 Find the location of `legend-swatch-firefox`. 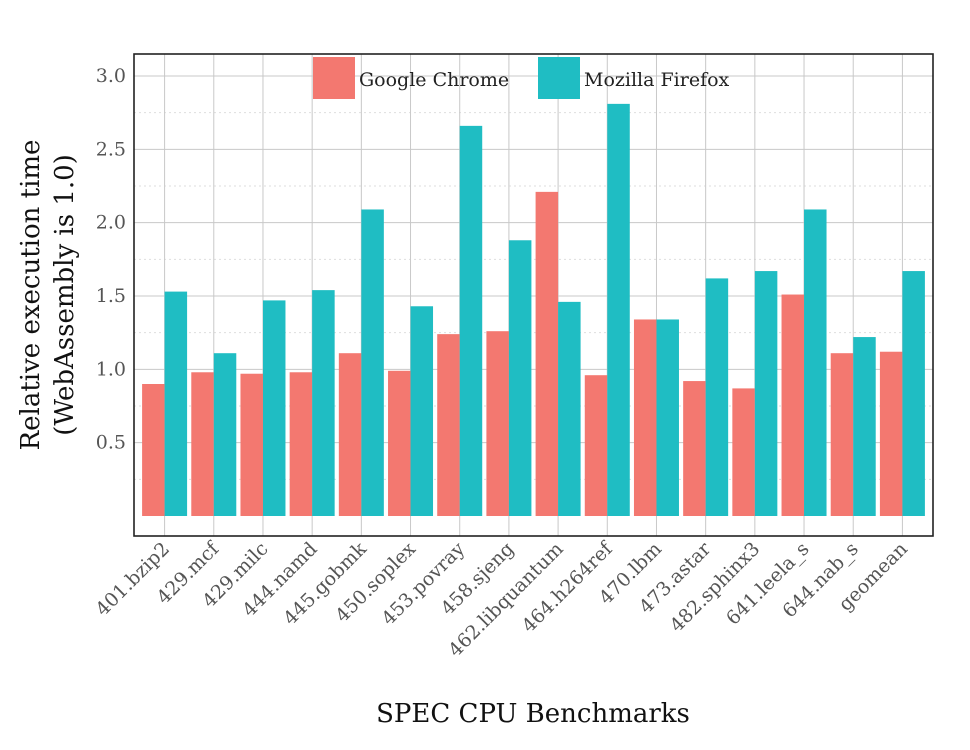

legend-swatch-firefox is located at coordinates (559, 78).